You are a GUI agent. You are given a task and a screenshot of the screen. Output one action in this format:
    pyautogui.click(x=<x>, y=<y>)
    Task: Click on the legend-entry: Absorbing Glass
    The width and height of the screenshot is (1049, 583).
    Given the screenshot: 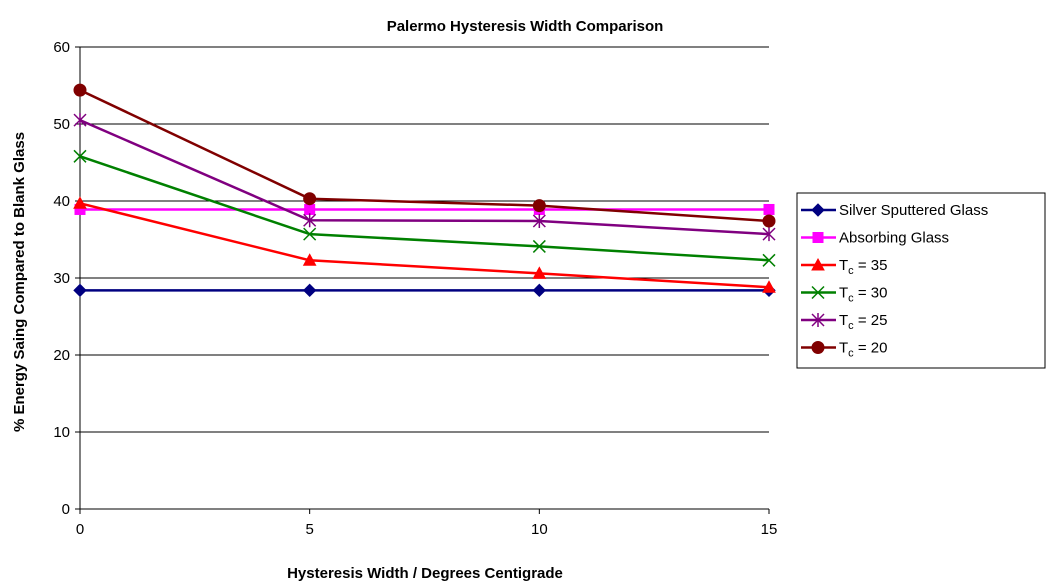 What is the action you would take?
    pyautogui.click(x=875, y=238)
    